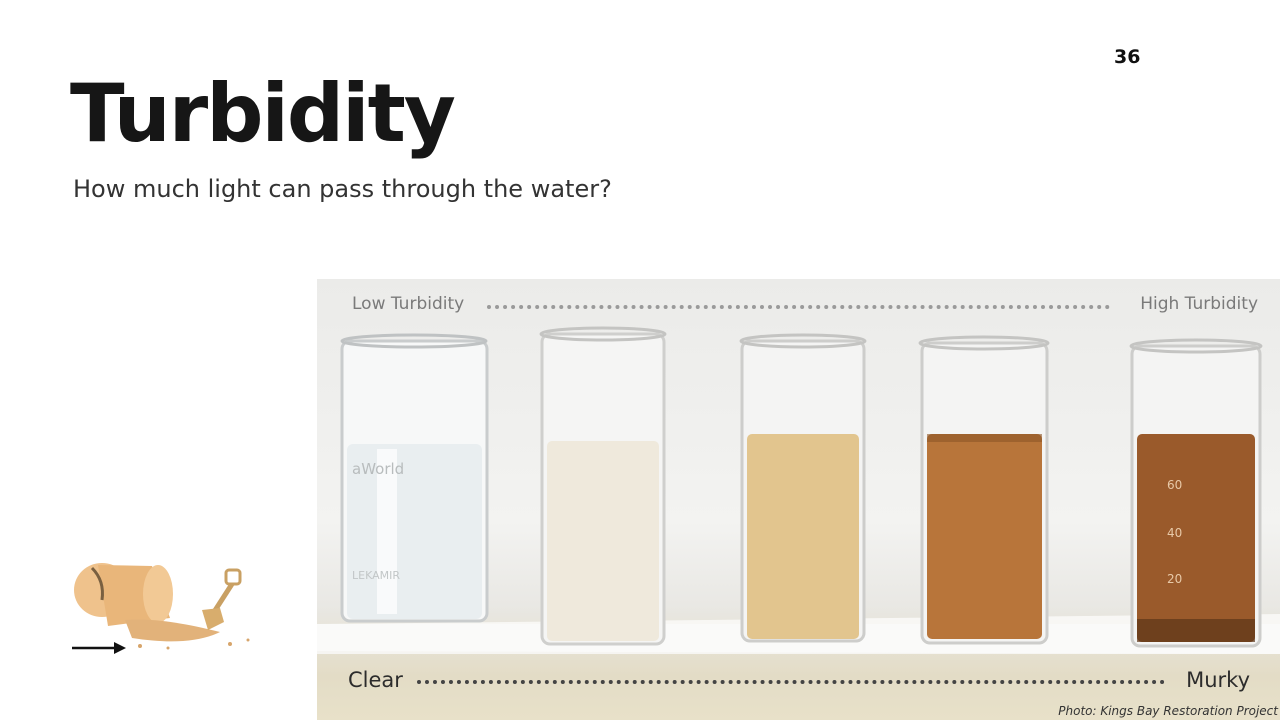 The height and width of the screenshot is (720, 1280). What do you see at coordinates (162, 606) in the screenshot?
I see `bucket-icon` at bounding box center [162, 606].